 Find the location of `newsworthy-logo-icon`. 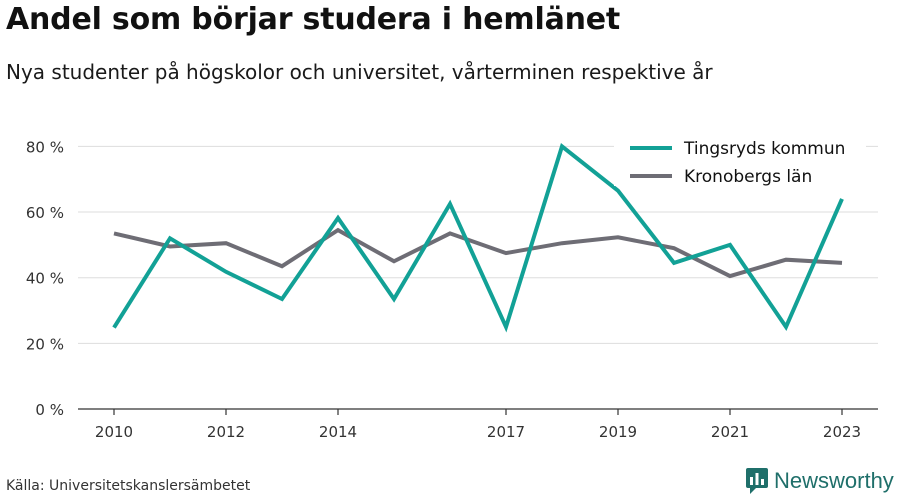

newsworthy-logo-icon is located at coordinates (757, 481).